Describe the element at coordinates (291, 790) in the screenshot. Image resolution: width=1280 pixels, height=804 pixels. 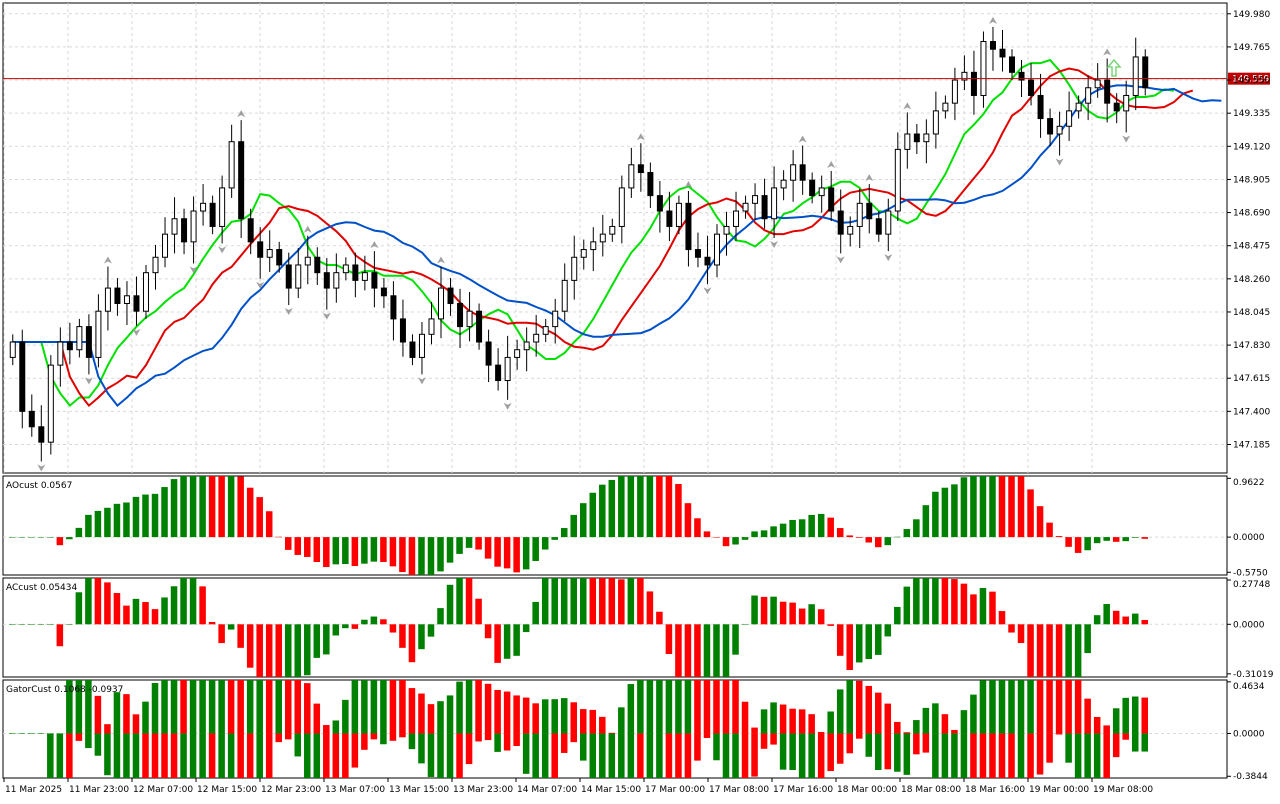
I see `x-axis-label: 12 Mar 23:00` at that location.